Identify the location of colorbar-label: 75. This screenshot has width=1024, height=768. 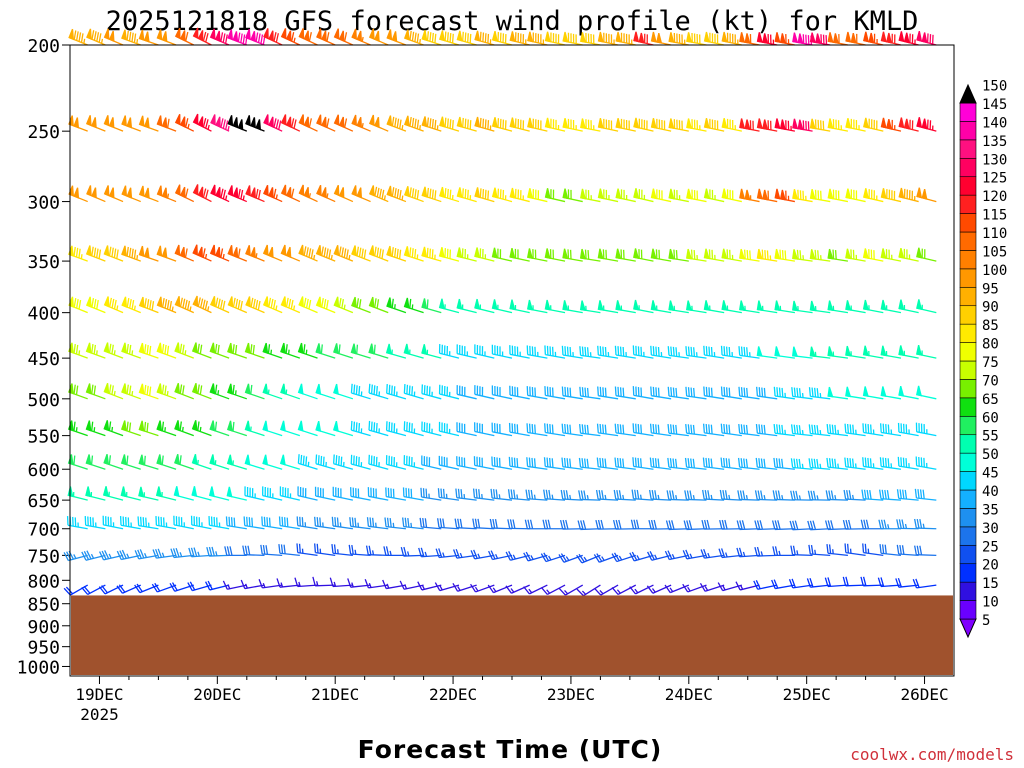
(990, 363).